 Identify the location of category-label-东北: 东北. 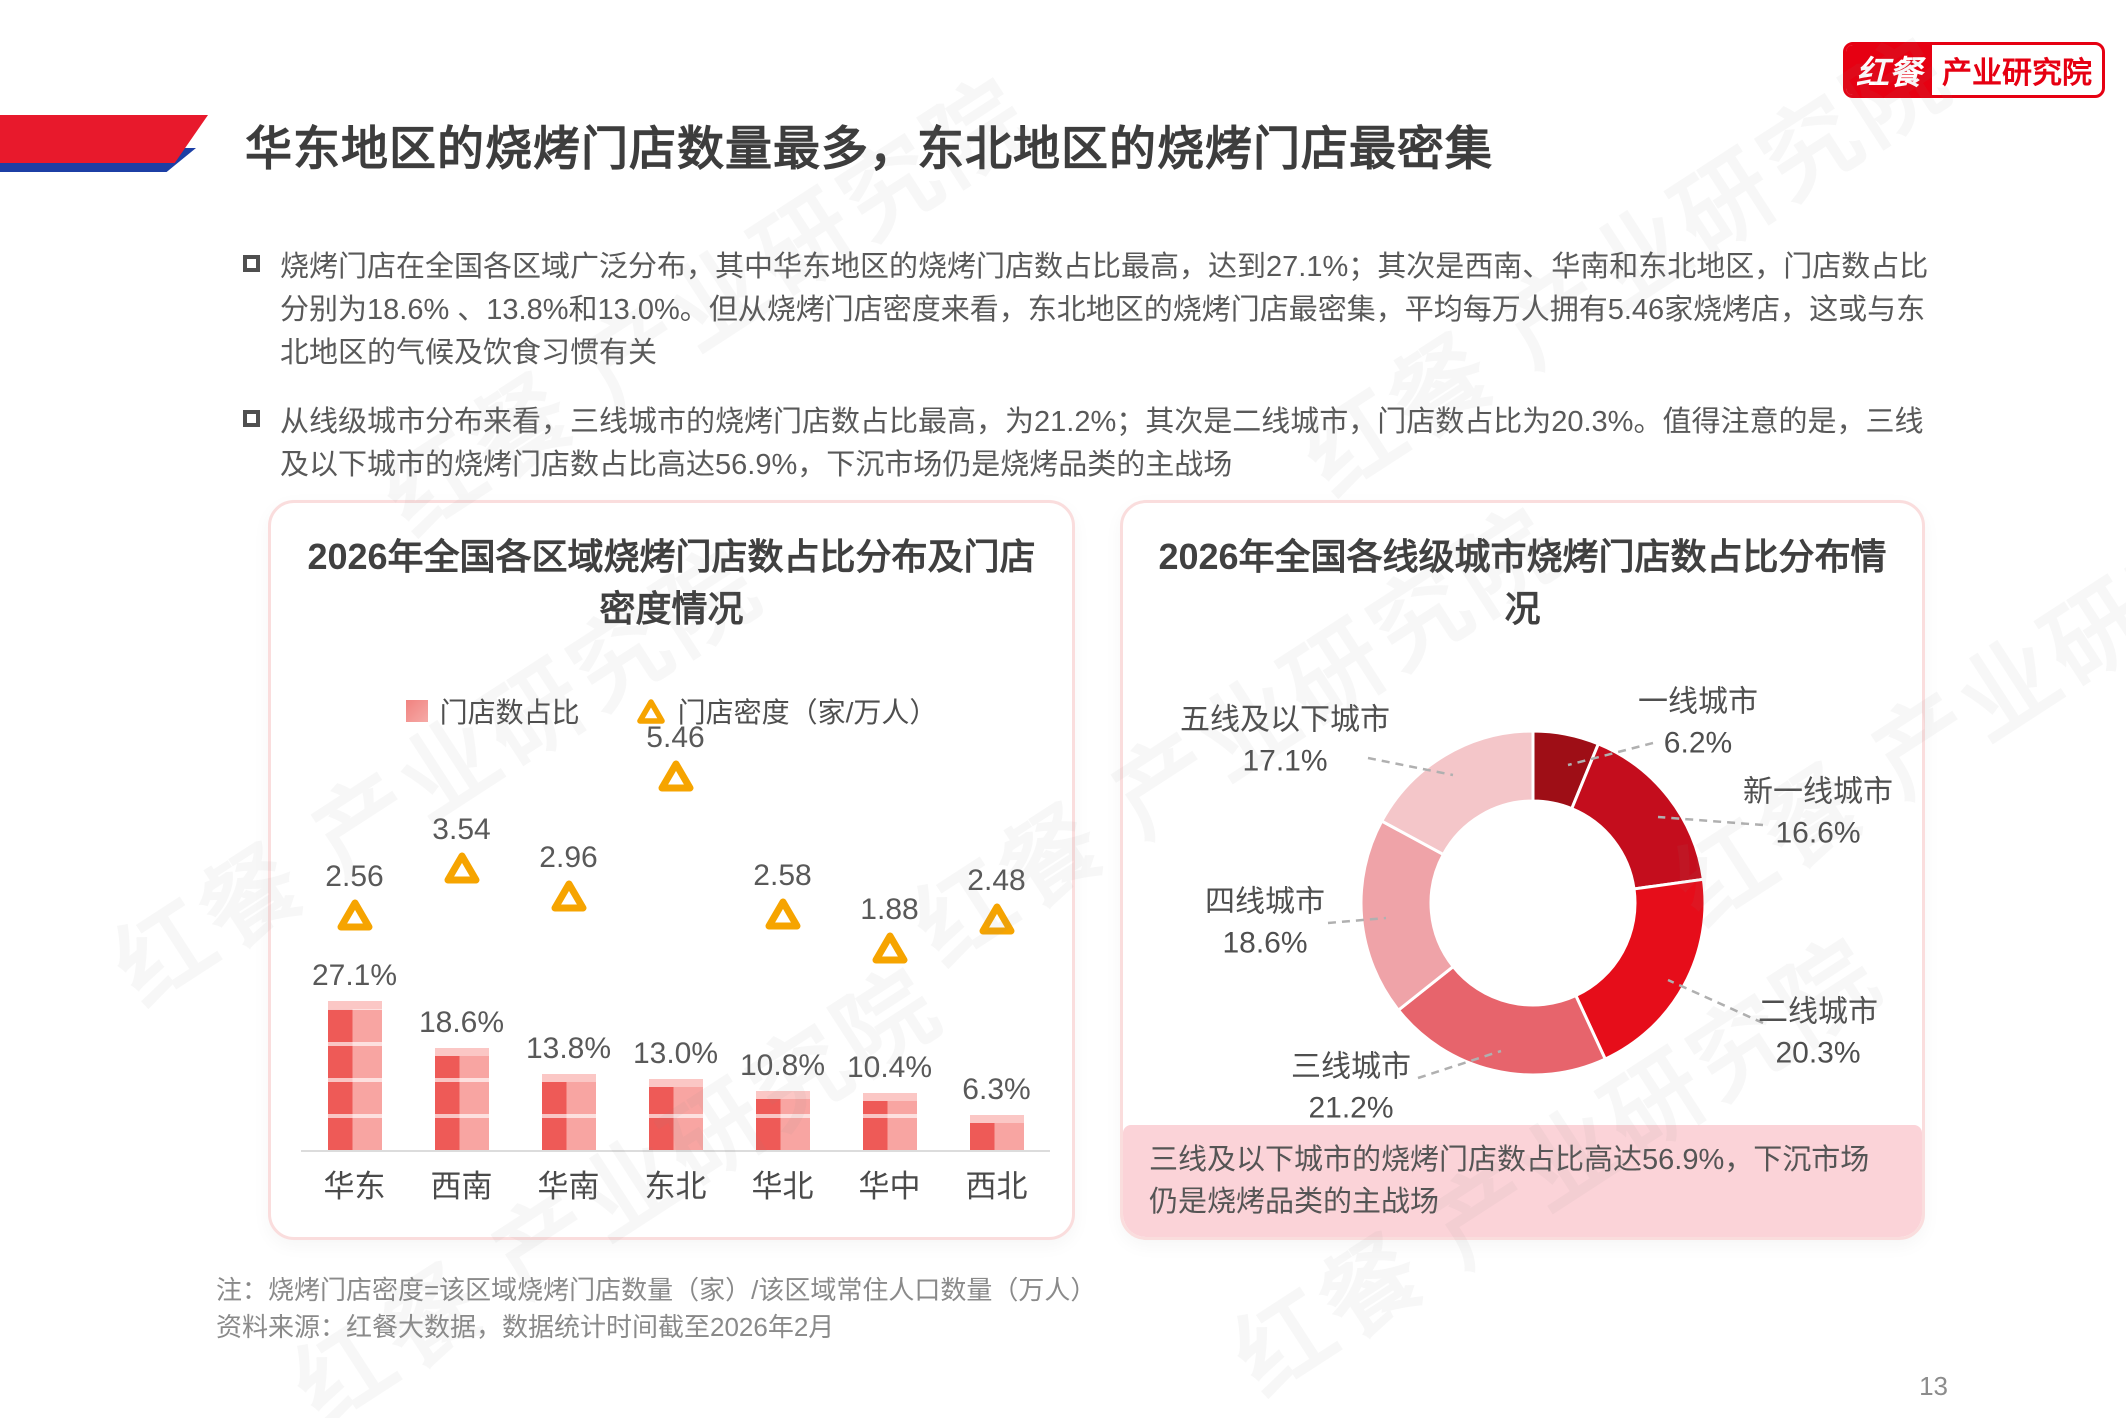
(675, 1186).